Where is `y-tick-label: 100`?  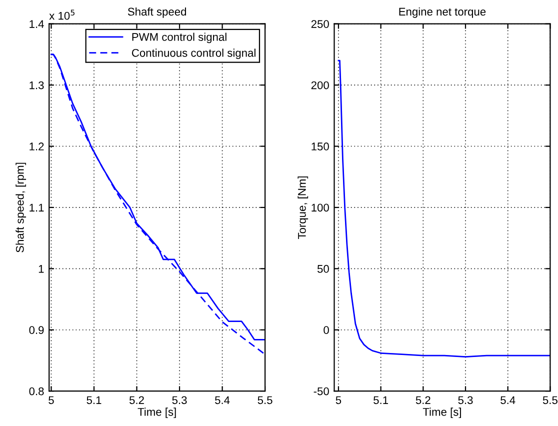 y-tick-label: 100 is located at coordinates (320, 208).